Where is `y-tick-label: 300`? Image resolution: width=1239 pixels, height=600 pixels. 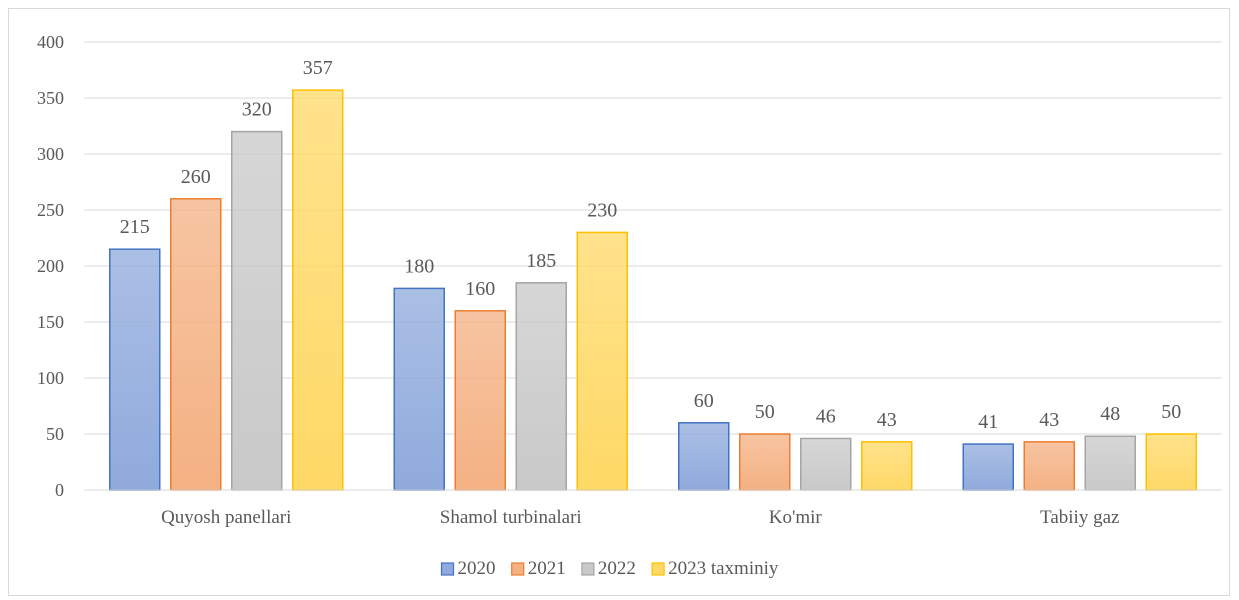
y-tick-label: 300 is located at coordinates (50, 154).